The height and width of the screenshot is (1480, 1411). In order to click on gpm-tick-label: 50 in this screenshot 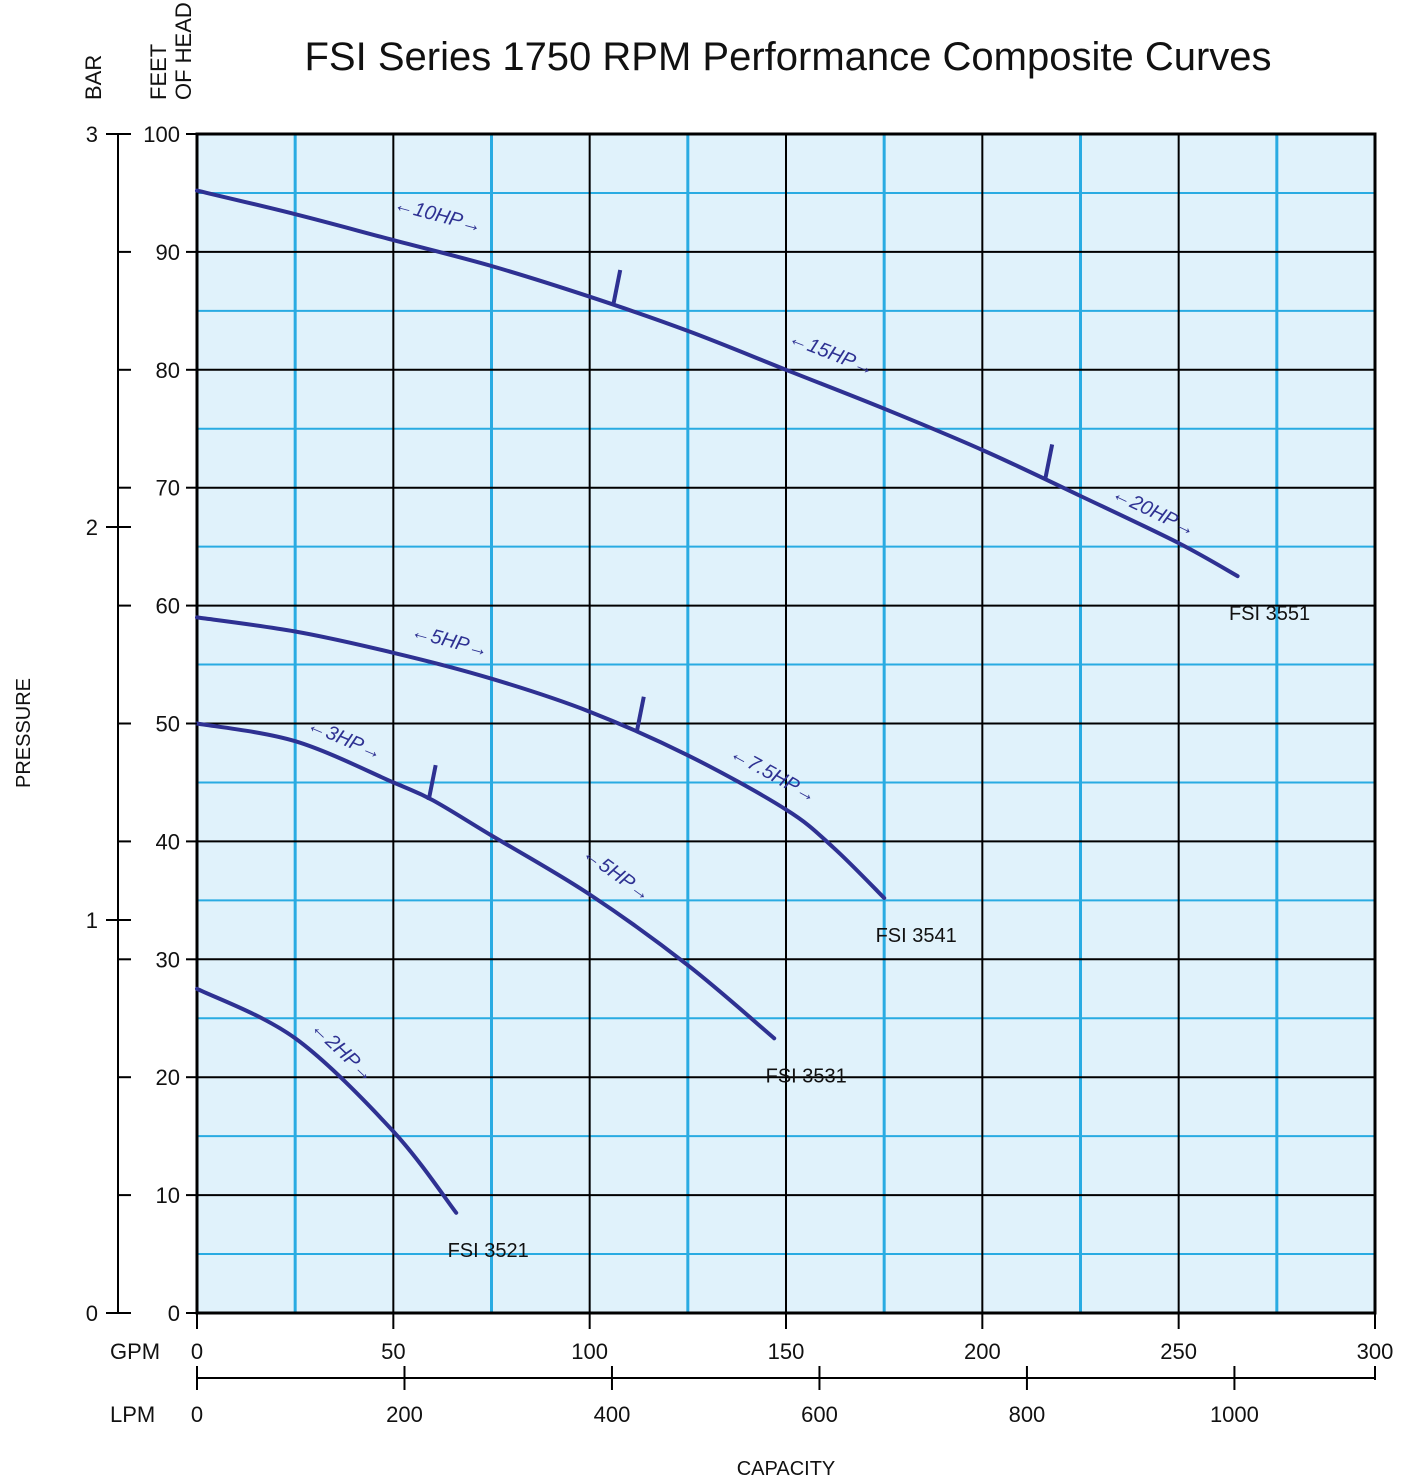, I will do `click(393, 1351)`.